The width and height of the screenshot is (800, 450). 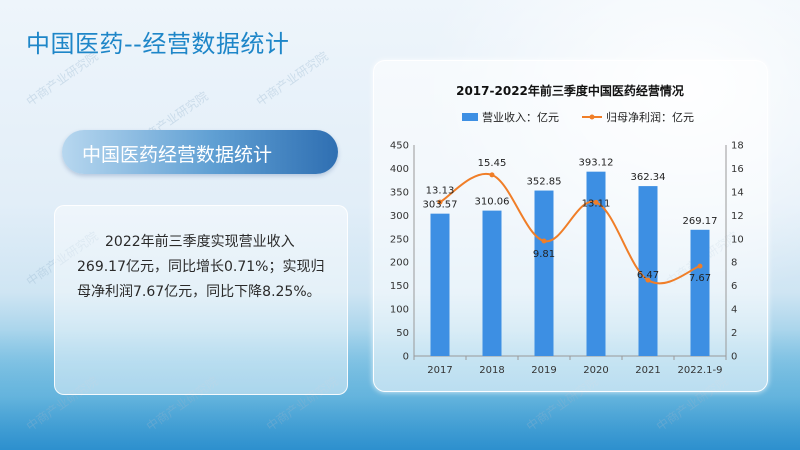 I want to click on x-tick-label: 2017, so click(x=439, y=370).